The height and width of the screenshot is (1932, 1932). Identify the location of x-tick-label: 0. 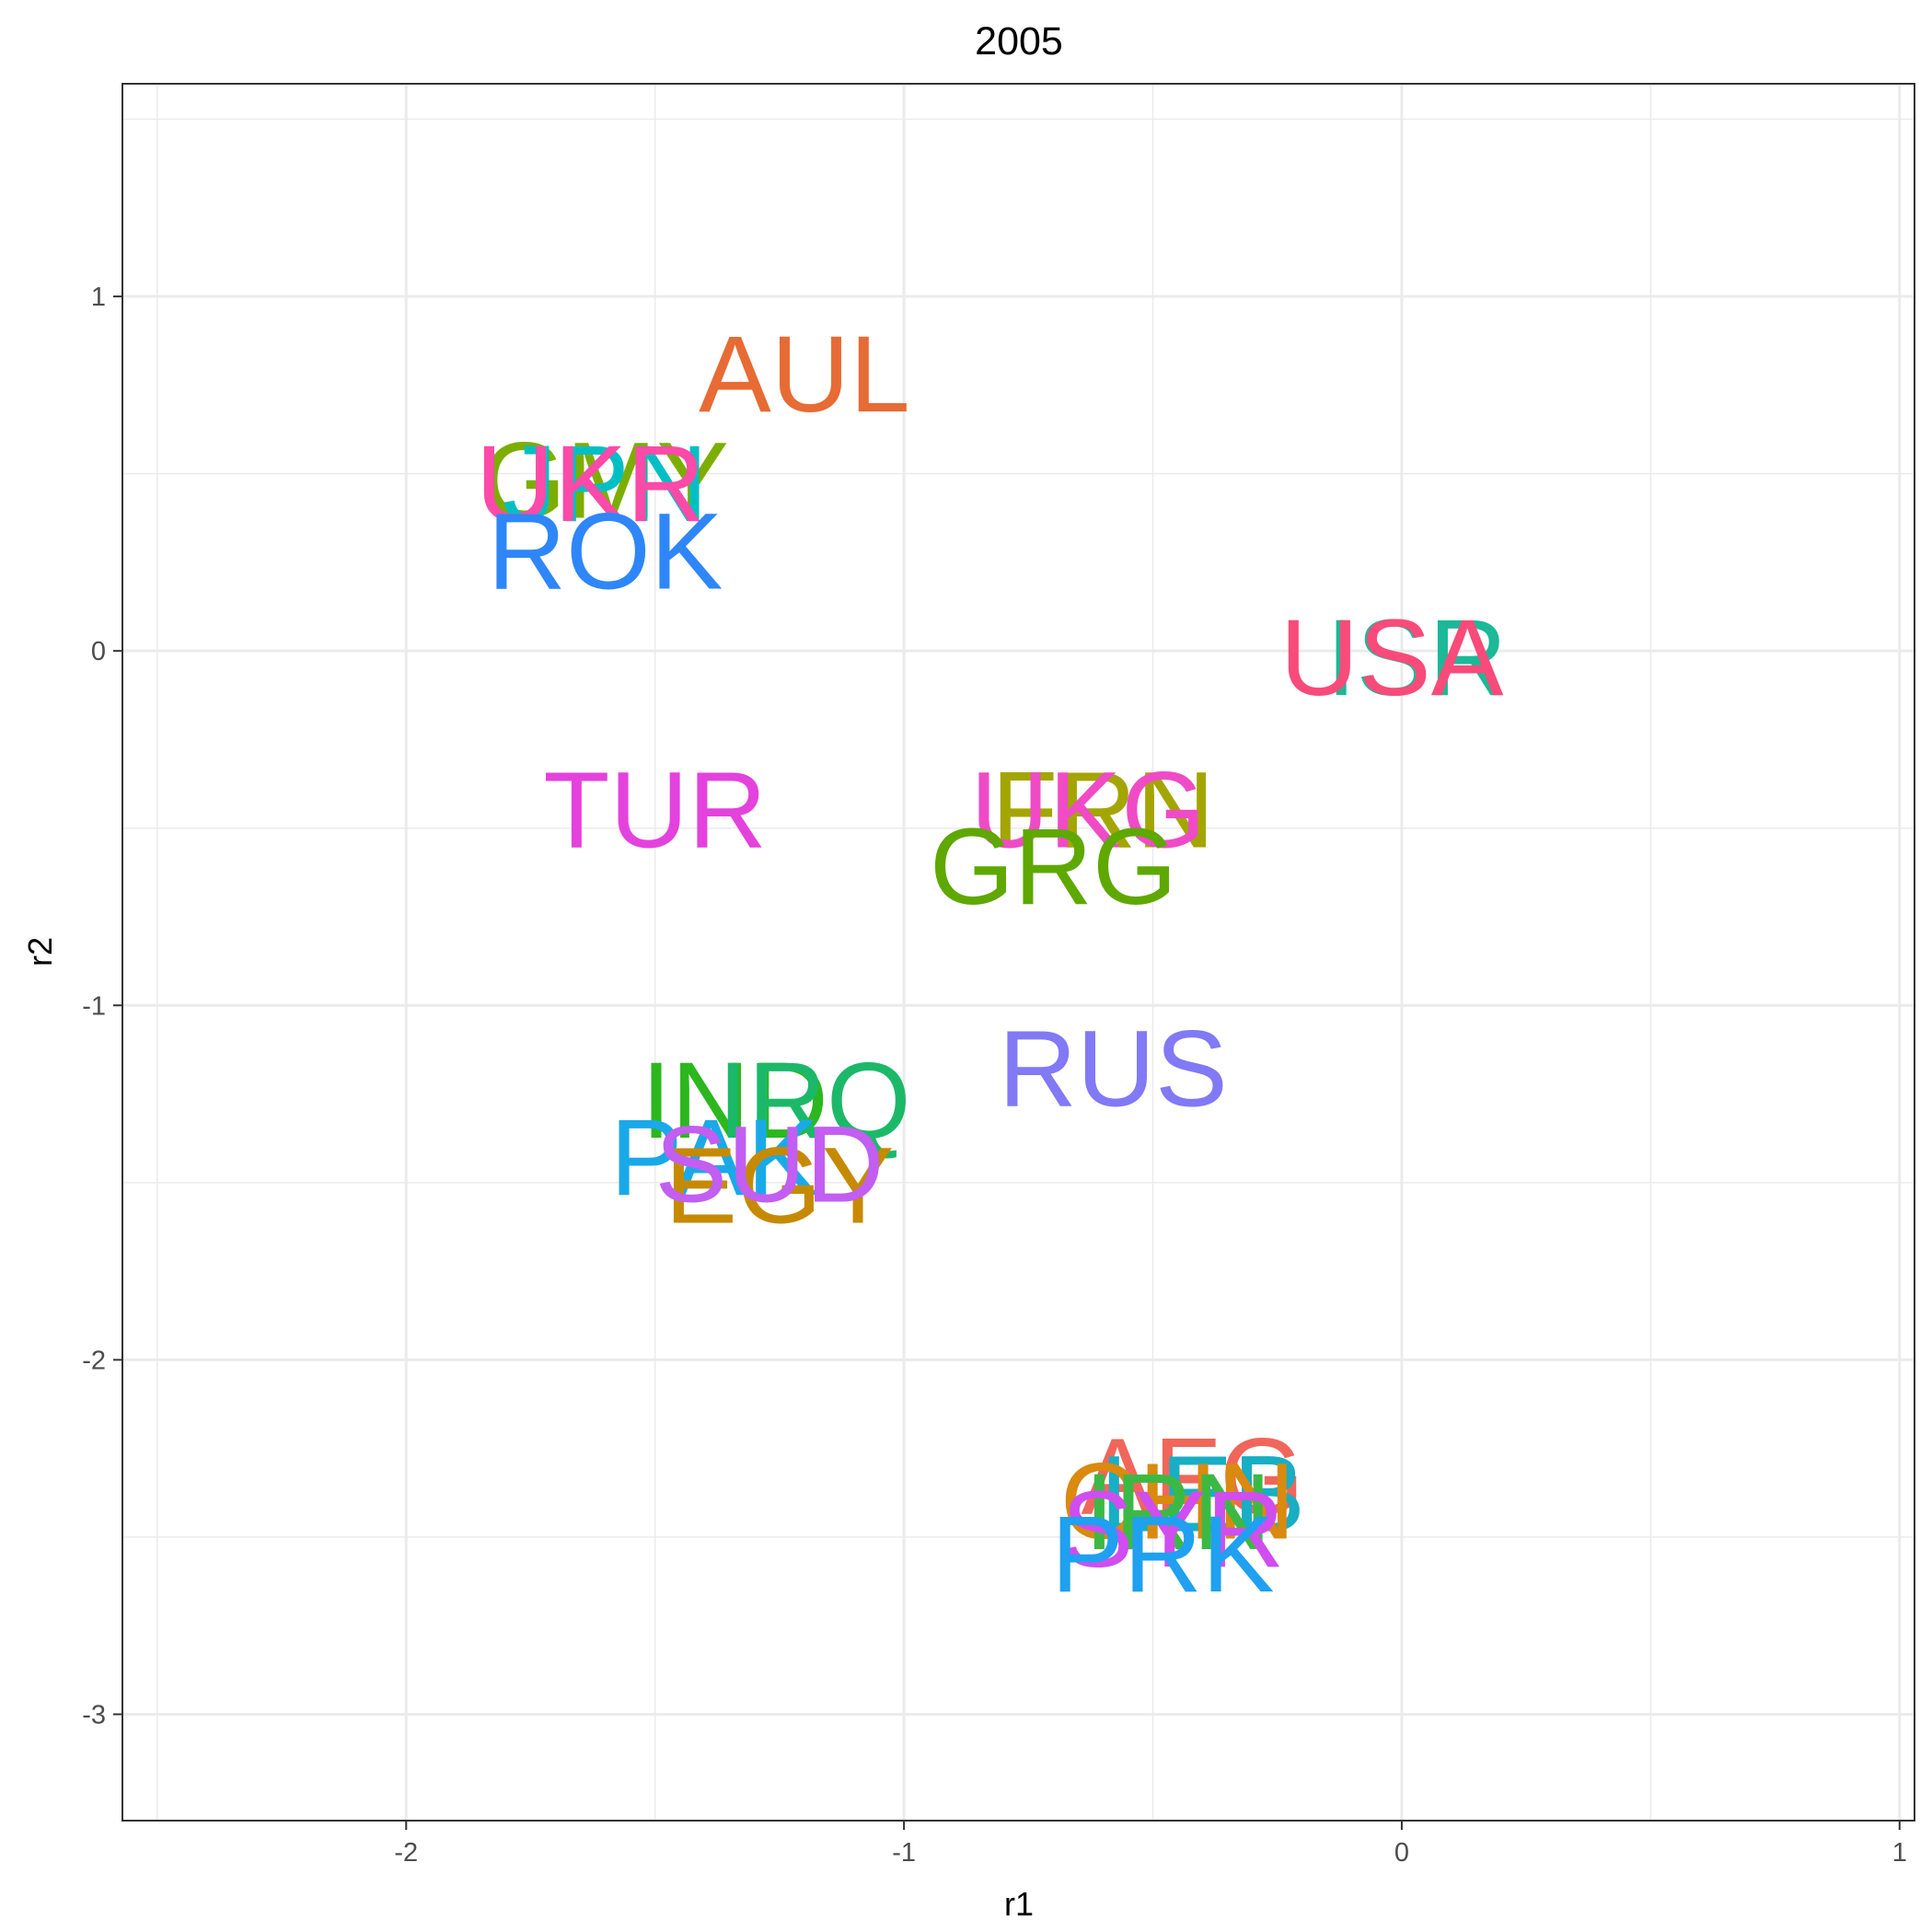
(1402, 1853).